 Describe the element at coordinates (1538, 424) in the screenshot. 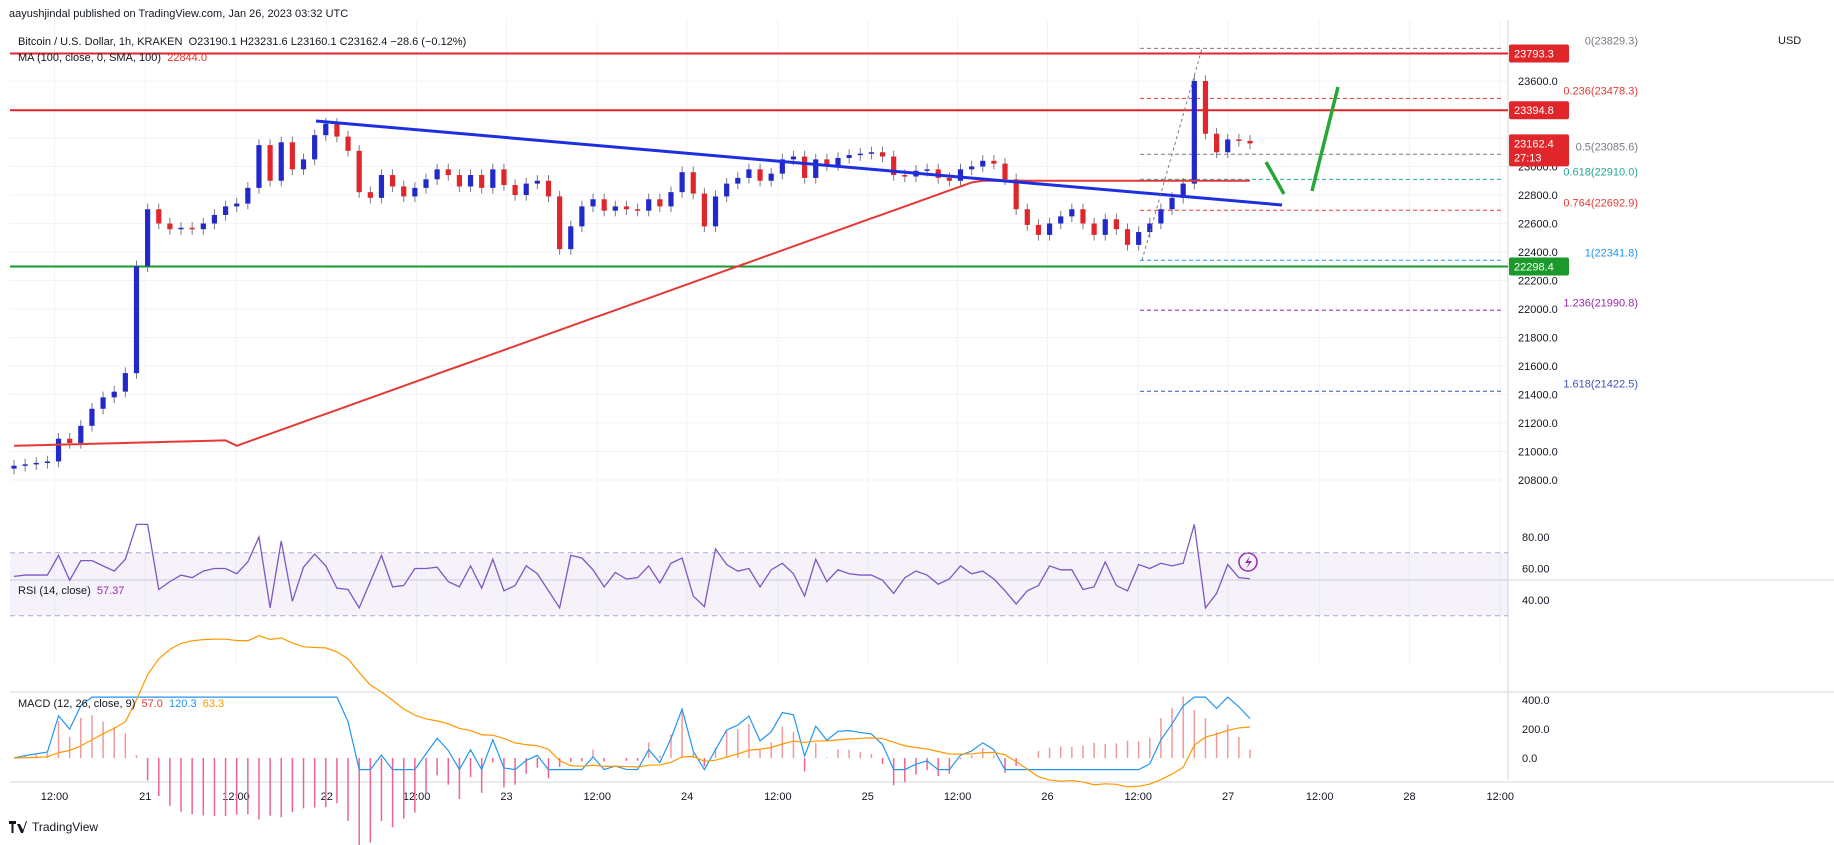

I see `y-tick-label: 21200.0` at that location.